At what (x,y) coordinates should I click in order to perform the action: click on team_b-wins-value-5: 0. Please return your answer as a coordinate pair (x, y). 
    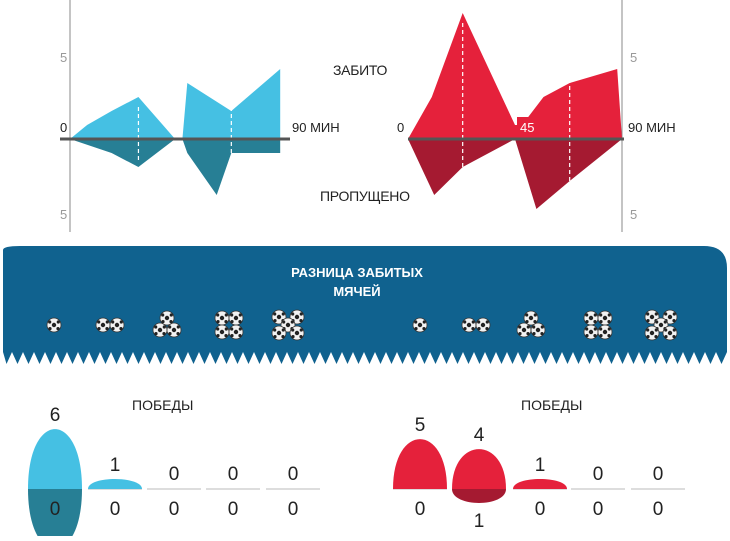
    Looking at the image, I should click on (658, 474).